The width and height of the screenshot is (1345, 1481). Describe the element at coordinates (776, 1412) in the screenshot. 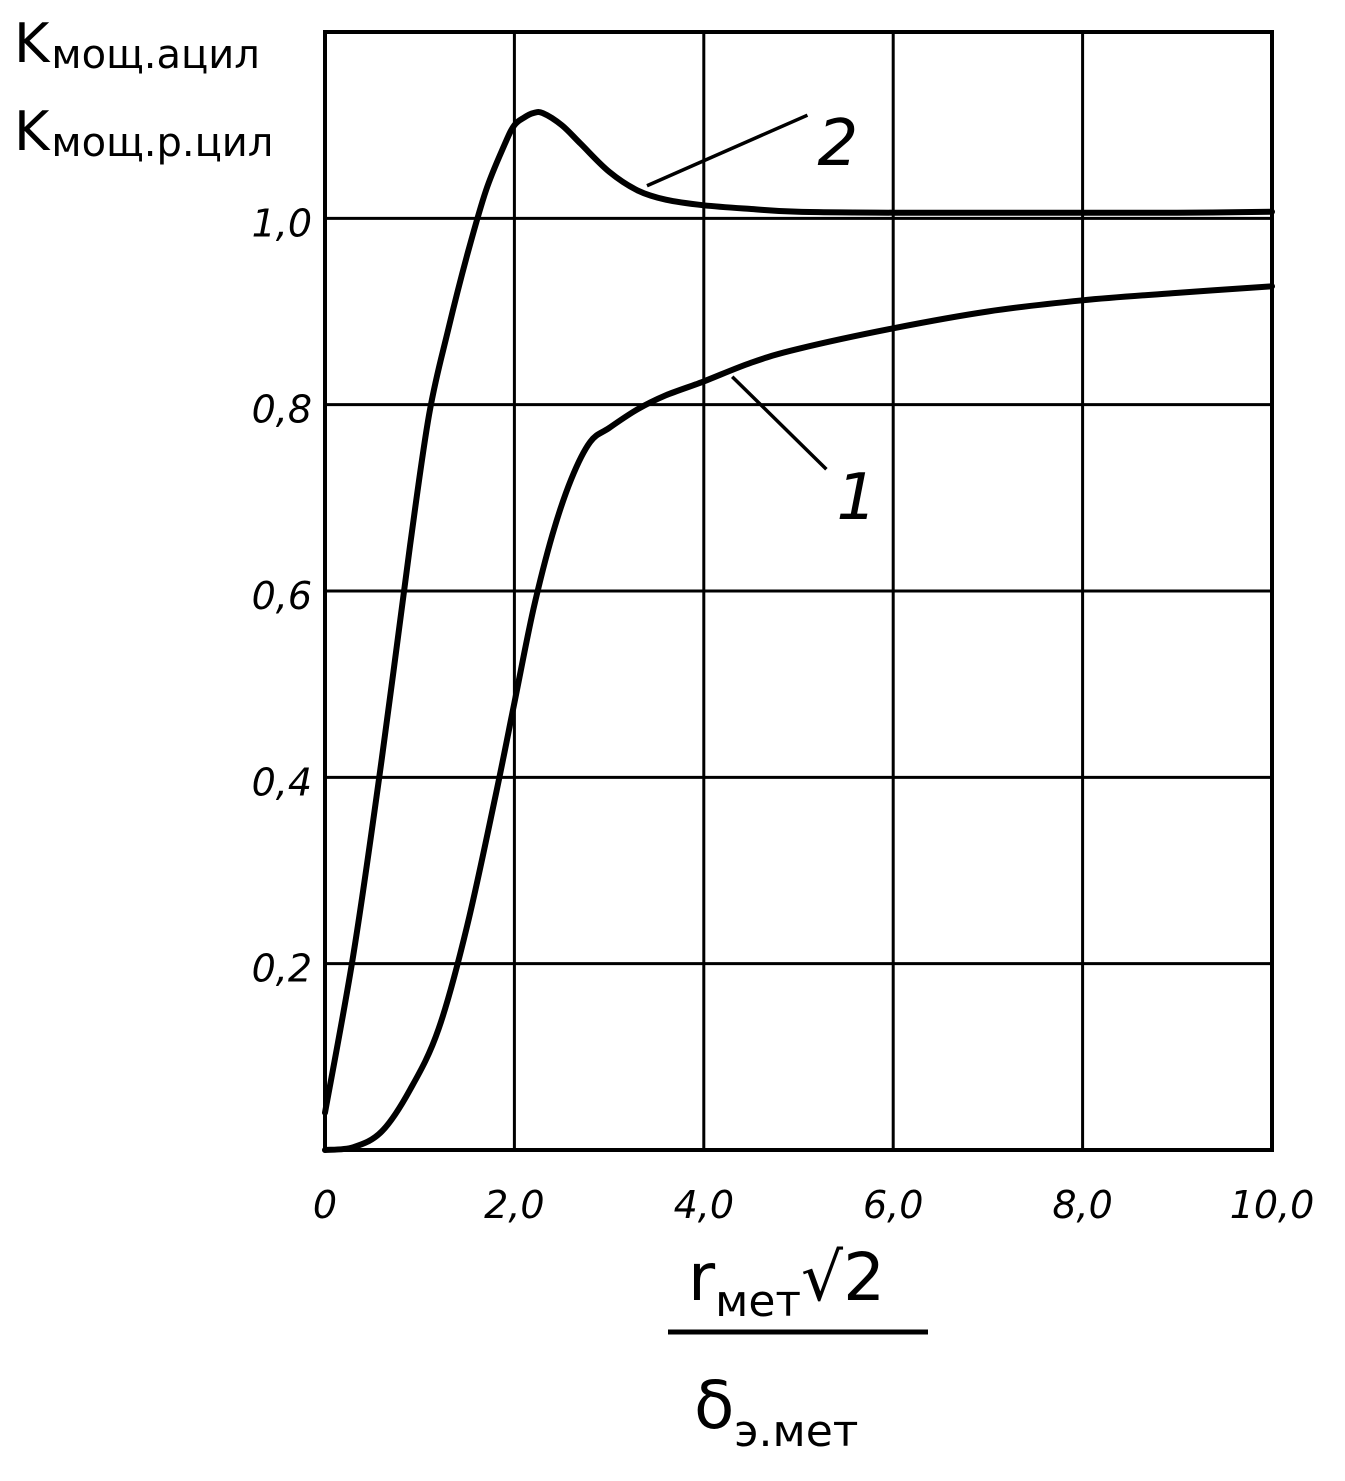

I see `x-label-denominator: δэ.мет` at that location.